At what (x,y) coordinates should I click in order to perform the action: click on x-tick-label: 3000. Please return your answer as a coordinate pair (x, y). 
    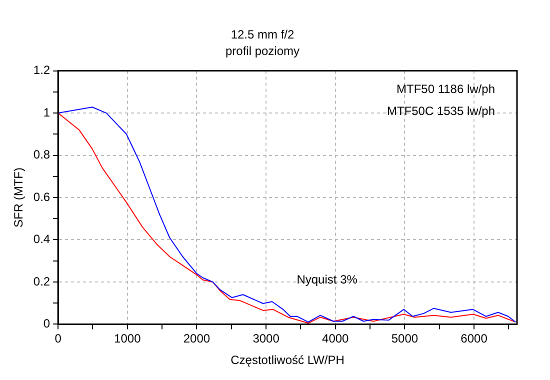
    Looking at the image, I should click on (266, 339).